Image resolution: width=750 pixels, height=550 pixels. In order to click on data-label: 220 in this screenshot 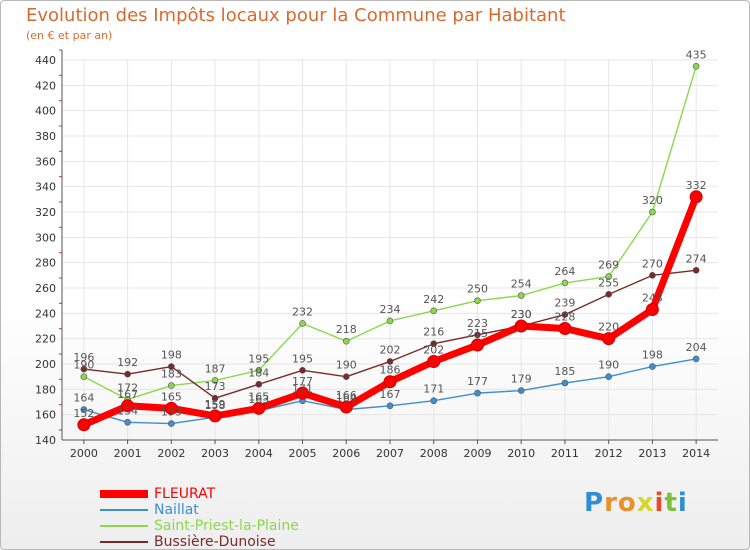, I will do `click(608, 327)`.